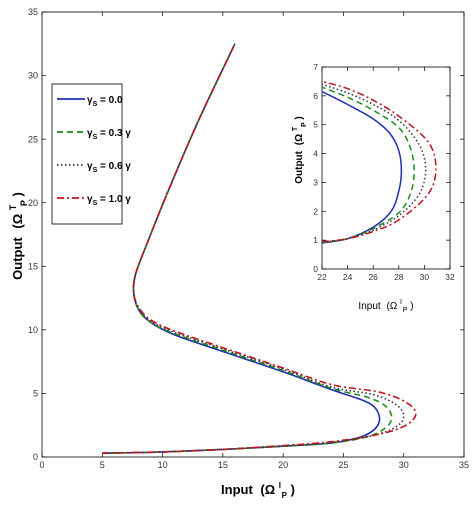 The image size is (474, 511). I want to click on main-x-tick-label: 20, so click(283, 465).